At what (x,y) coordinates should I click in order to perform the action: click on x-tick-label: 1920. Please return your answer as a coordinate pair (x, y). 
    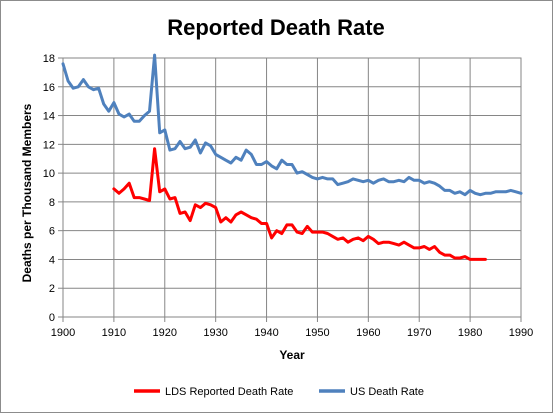
    Looking at the image, I should click on (165, 333).